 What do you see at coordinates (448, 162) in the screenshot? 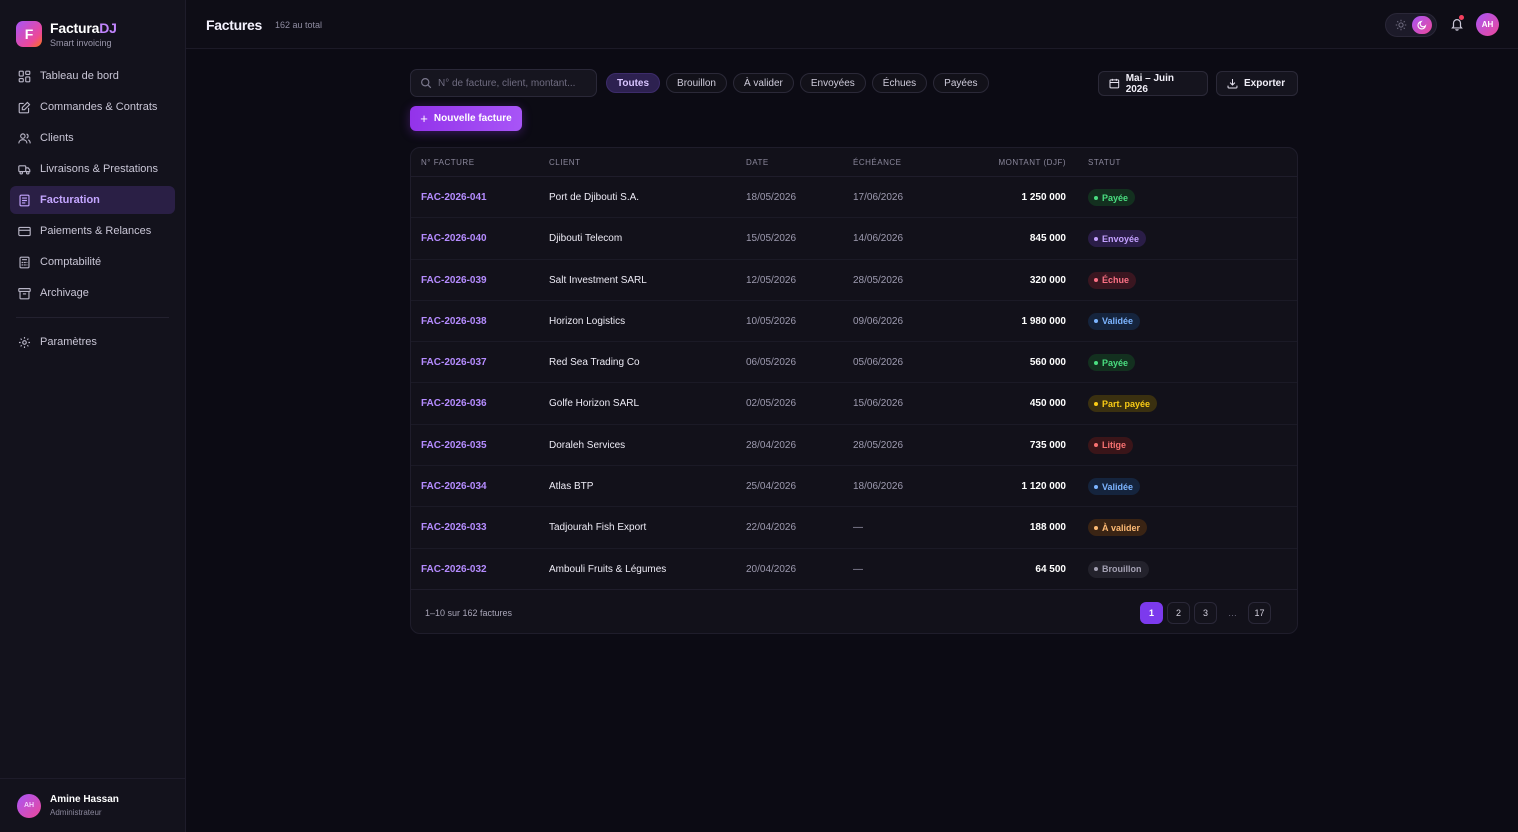
I see `column-header-number: N° FACTURE` at bounding box center [448, 162].